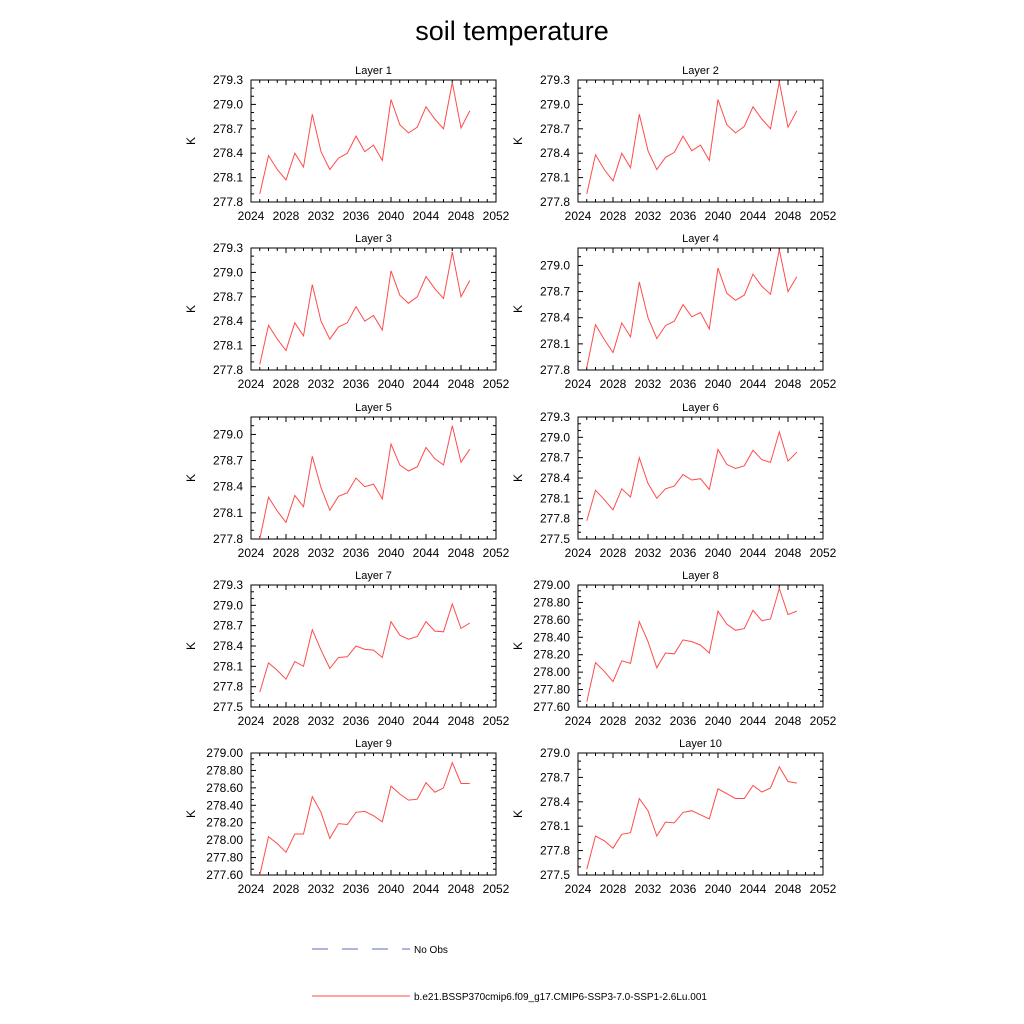 The width and height of the screenshot is (1024, 1024). I want to click on panel-title: Layer 1, so click(373, 71).